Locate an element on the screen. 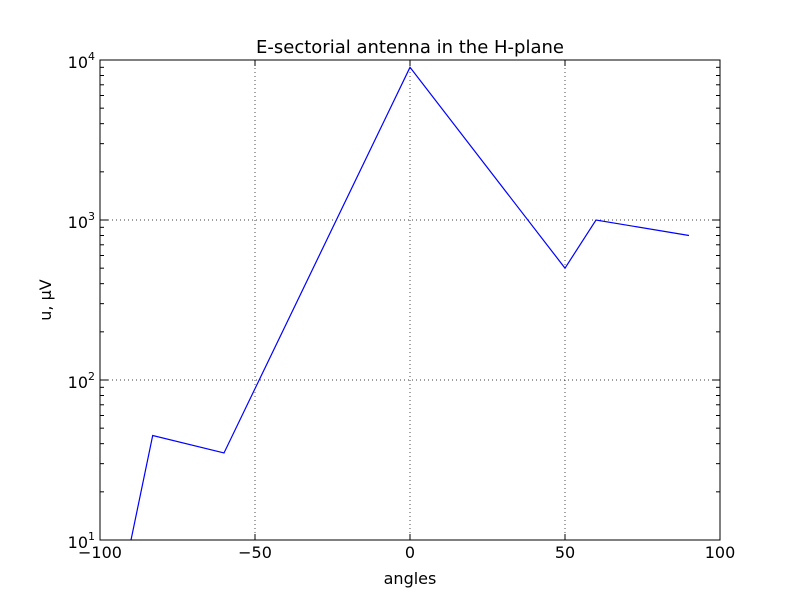 This screenshot has width=800, height=604. y-tick-label: 10² is located at coordinates (81, 381).